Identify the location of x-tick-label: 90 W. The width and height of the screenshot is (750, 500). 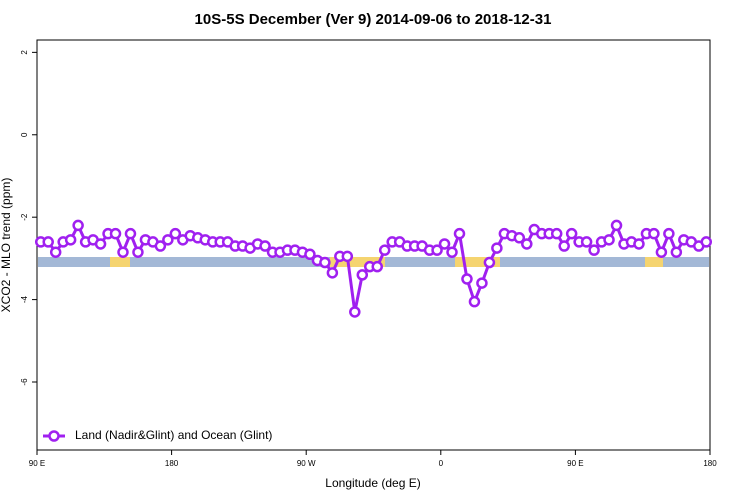
(306, 463).